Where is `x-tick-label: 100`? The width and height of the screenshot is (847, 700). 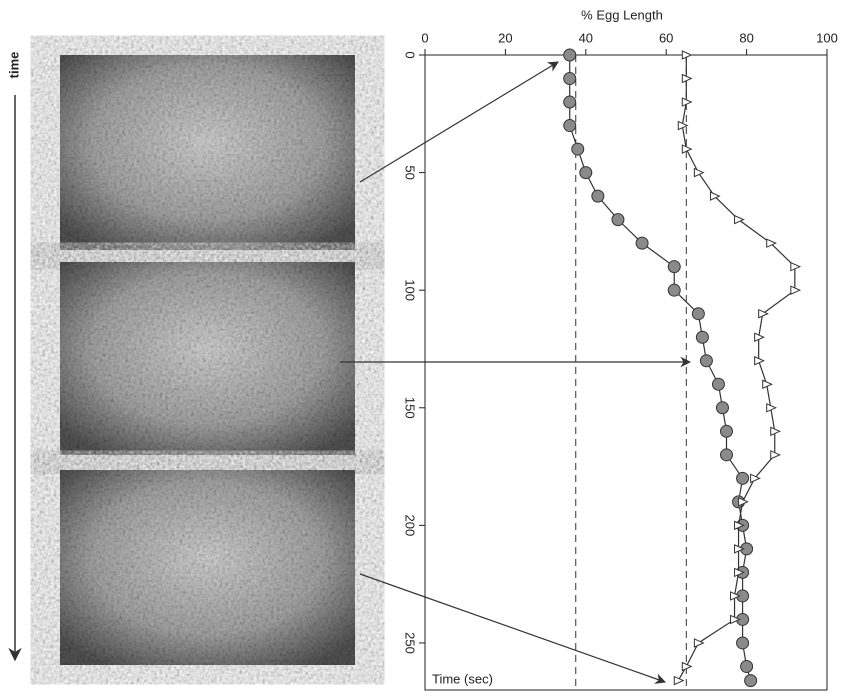
x-tick-label: 100 is located at coordinates (827, 37).